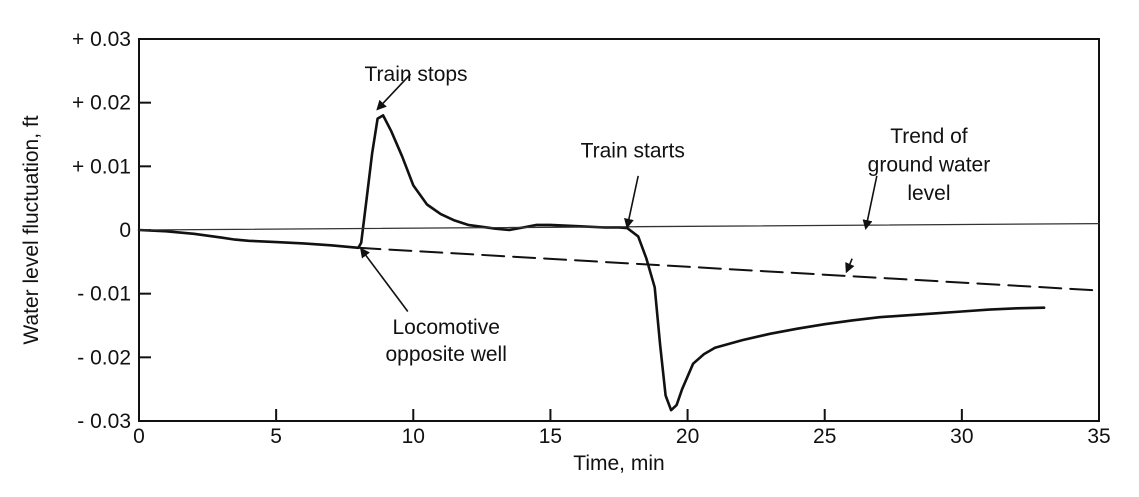 The image size is (1139, 497). I want to click on annotation-text: level, so click(928, 193).